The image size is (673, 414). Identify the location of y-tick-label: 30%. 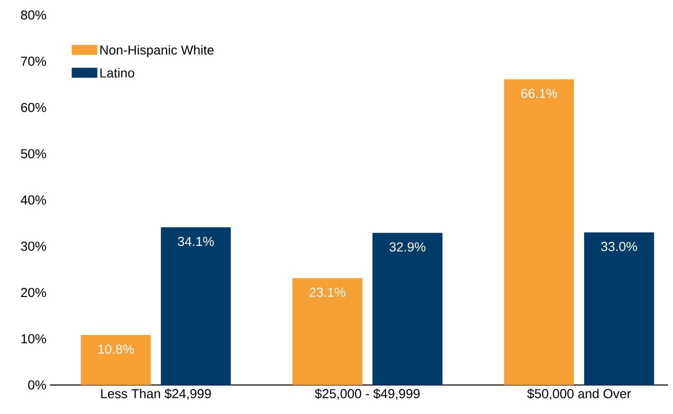
(33, 246).